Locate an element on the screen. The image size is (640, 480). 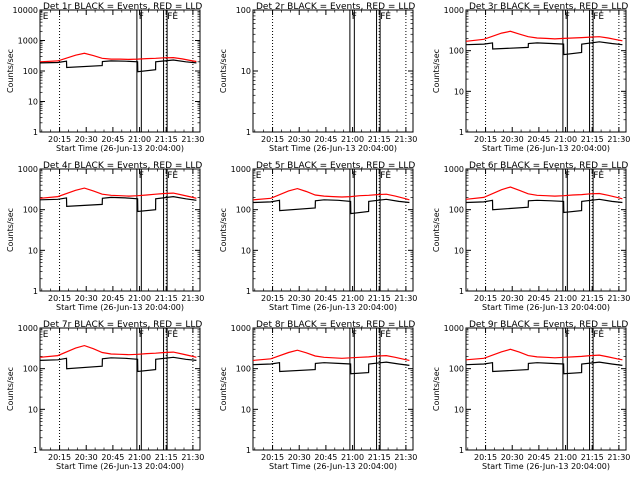
panel-title: Det 9r BLACK = Events, RED = LLD is located at coordinates (548, 325).